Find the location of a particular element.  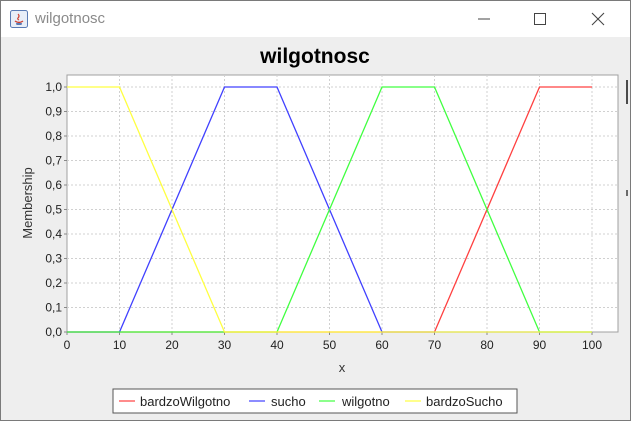

y-tick-label: 0,0 is located at coordinates (53, 332).